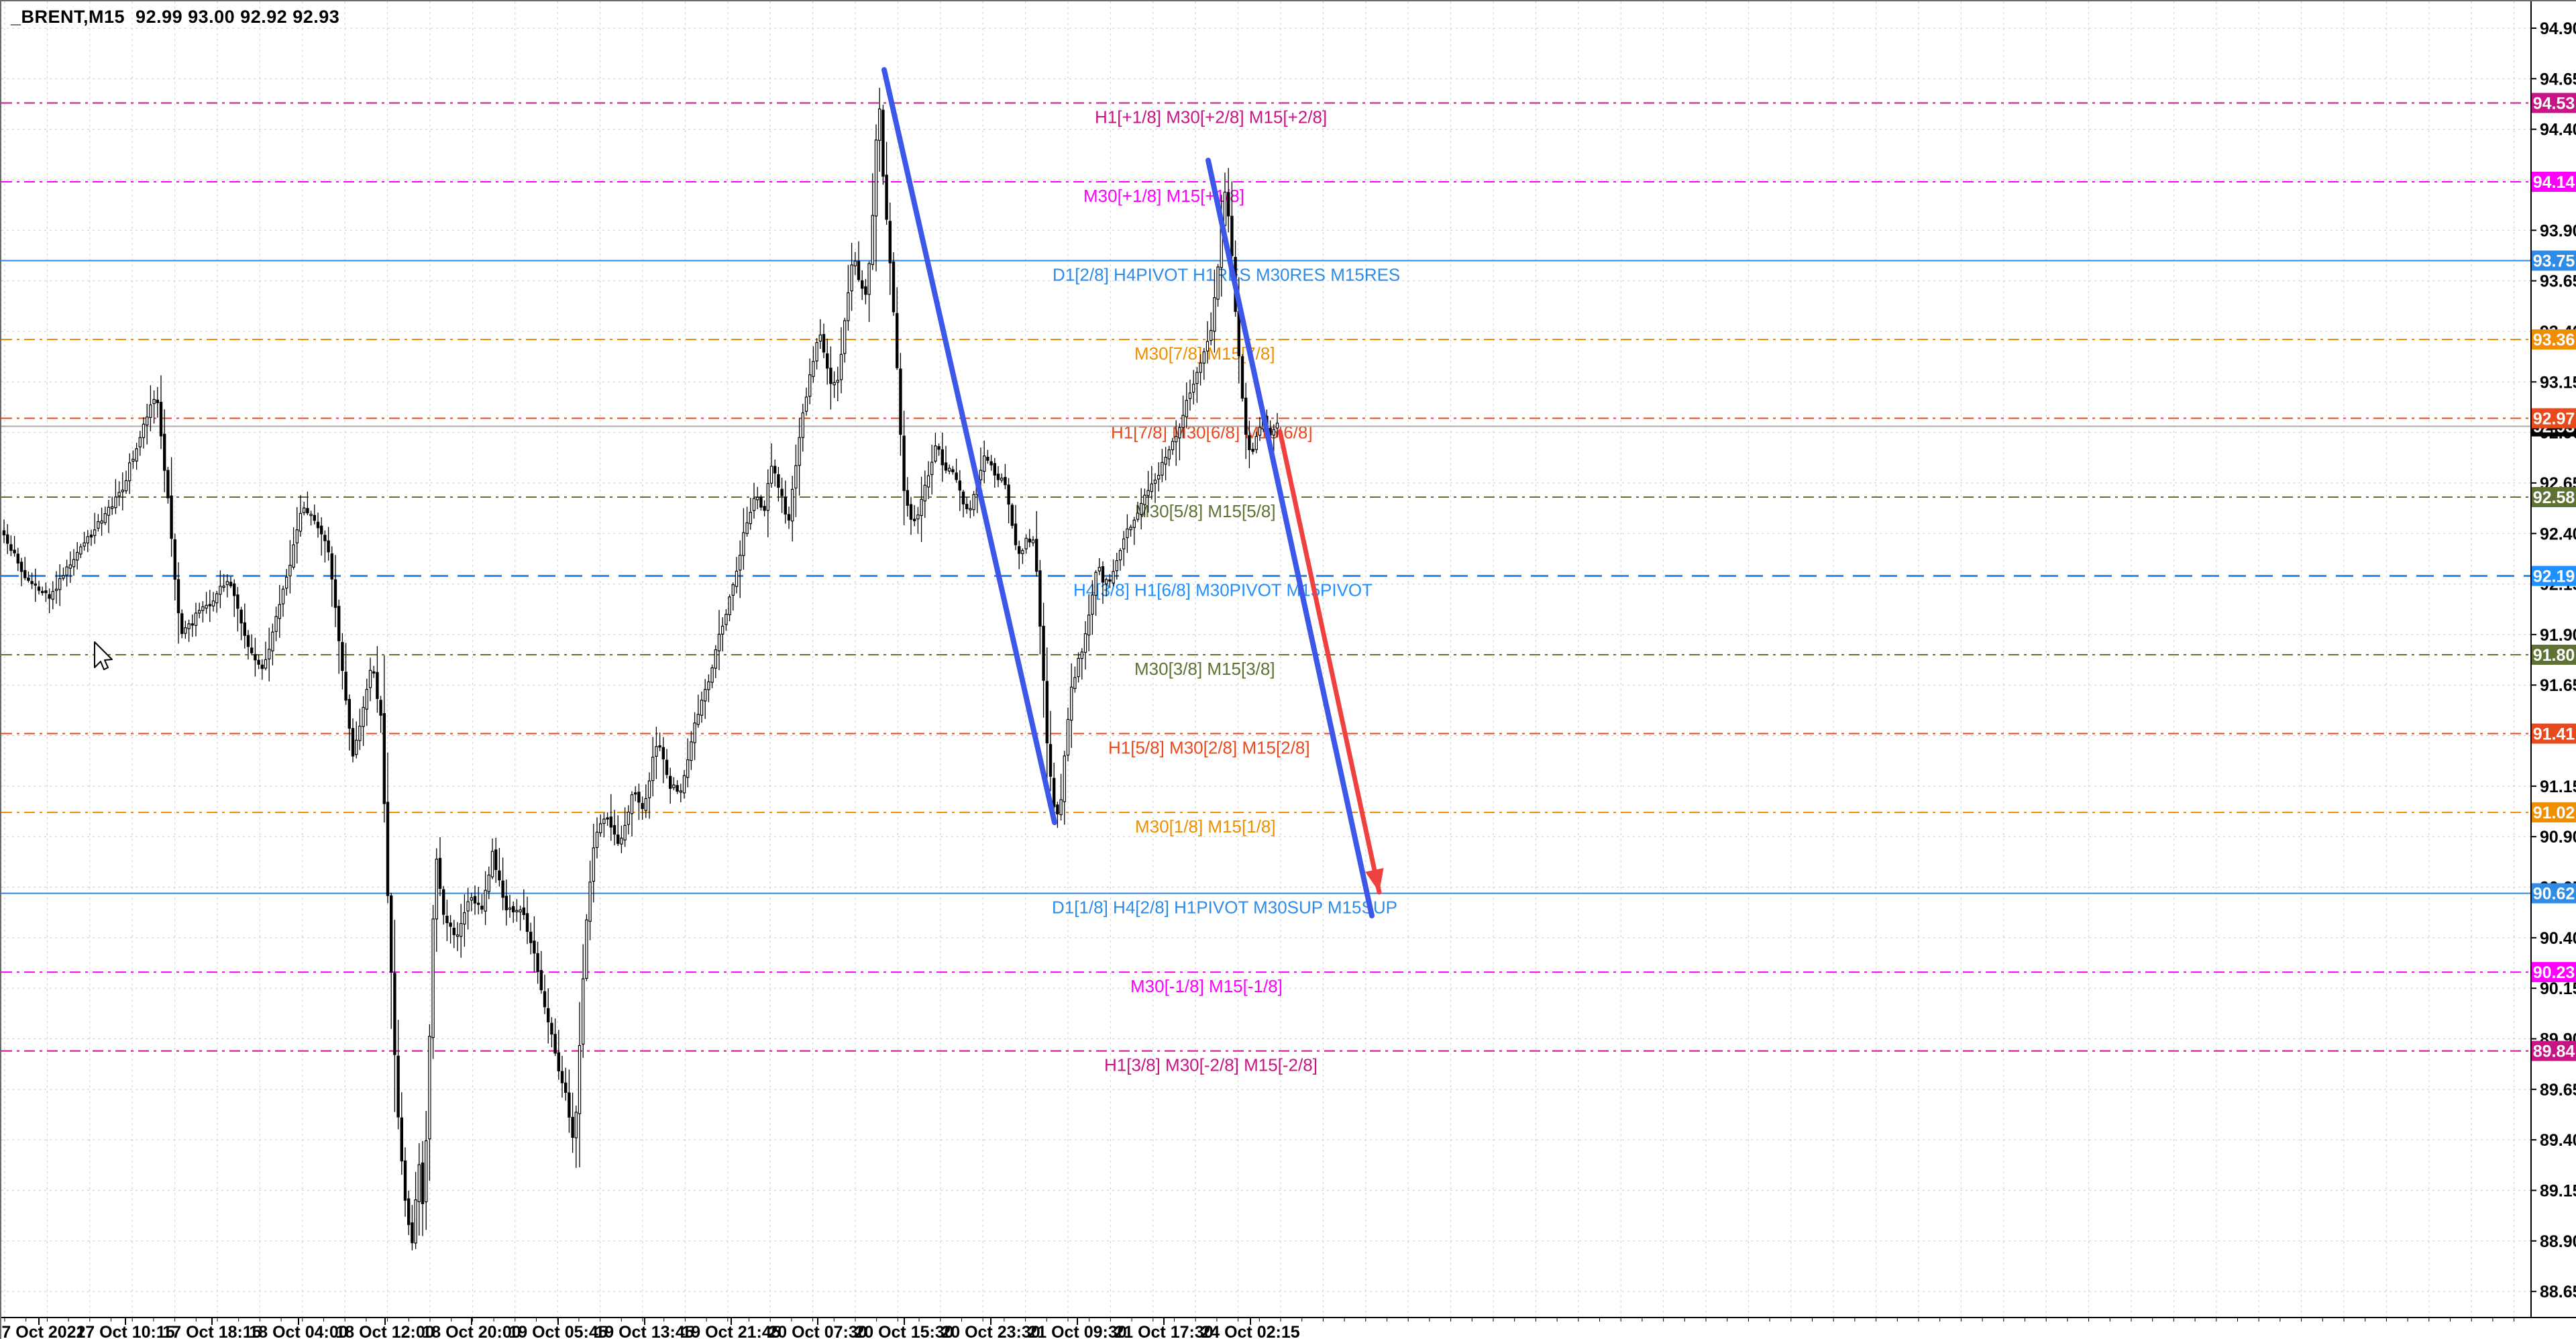 The width and height of the screenshot is (2576, 1339). I want to click on svg-text: 91.41, so click(2554, 734).